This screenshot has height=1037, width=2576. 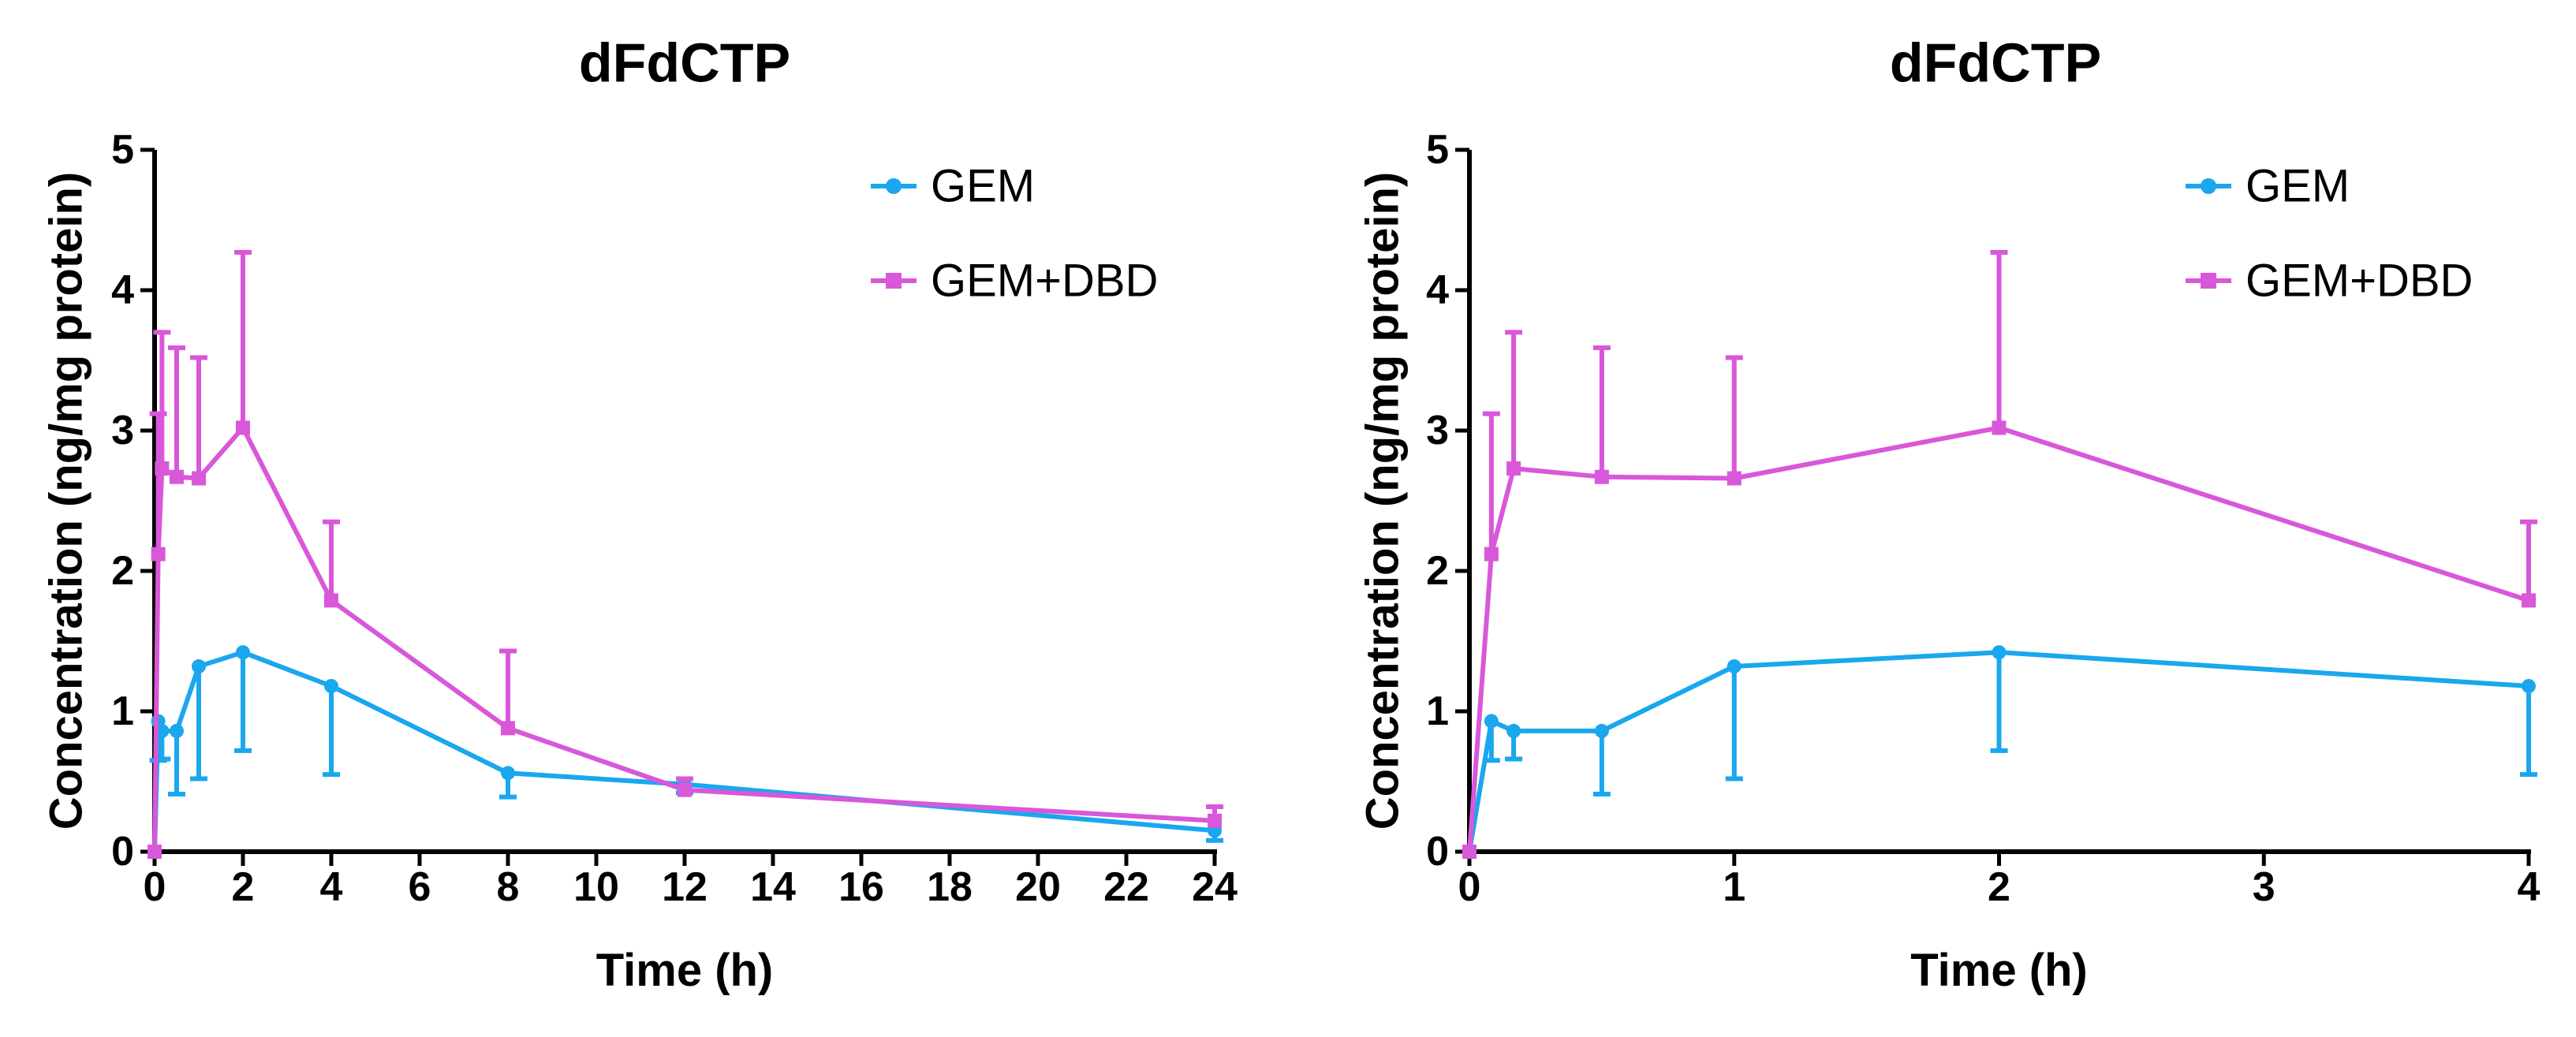 I want to click on x-tick-label: 1, so click(x=1734, y=887).